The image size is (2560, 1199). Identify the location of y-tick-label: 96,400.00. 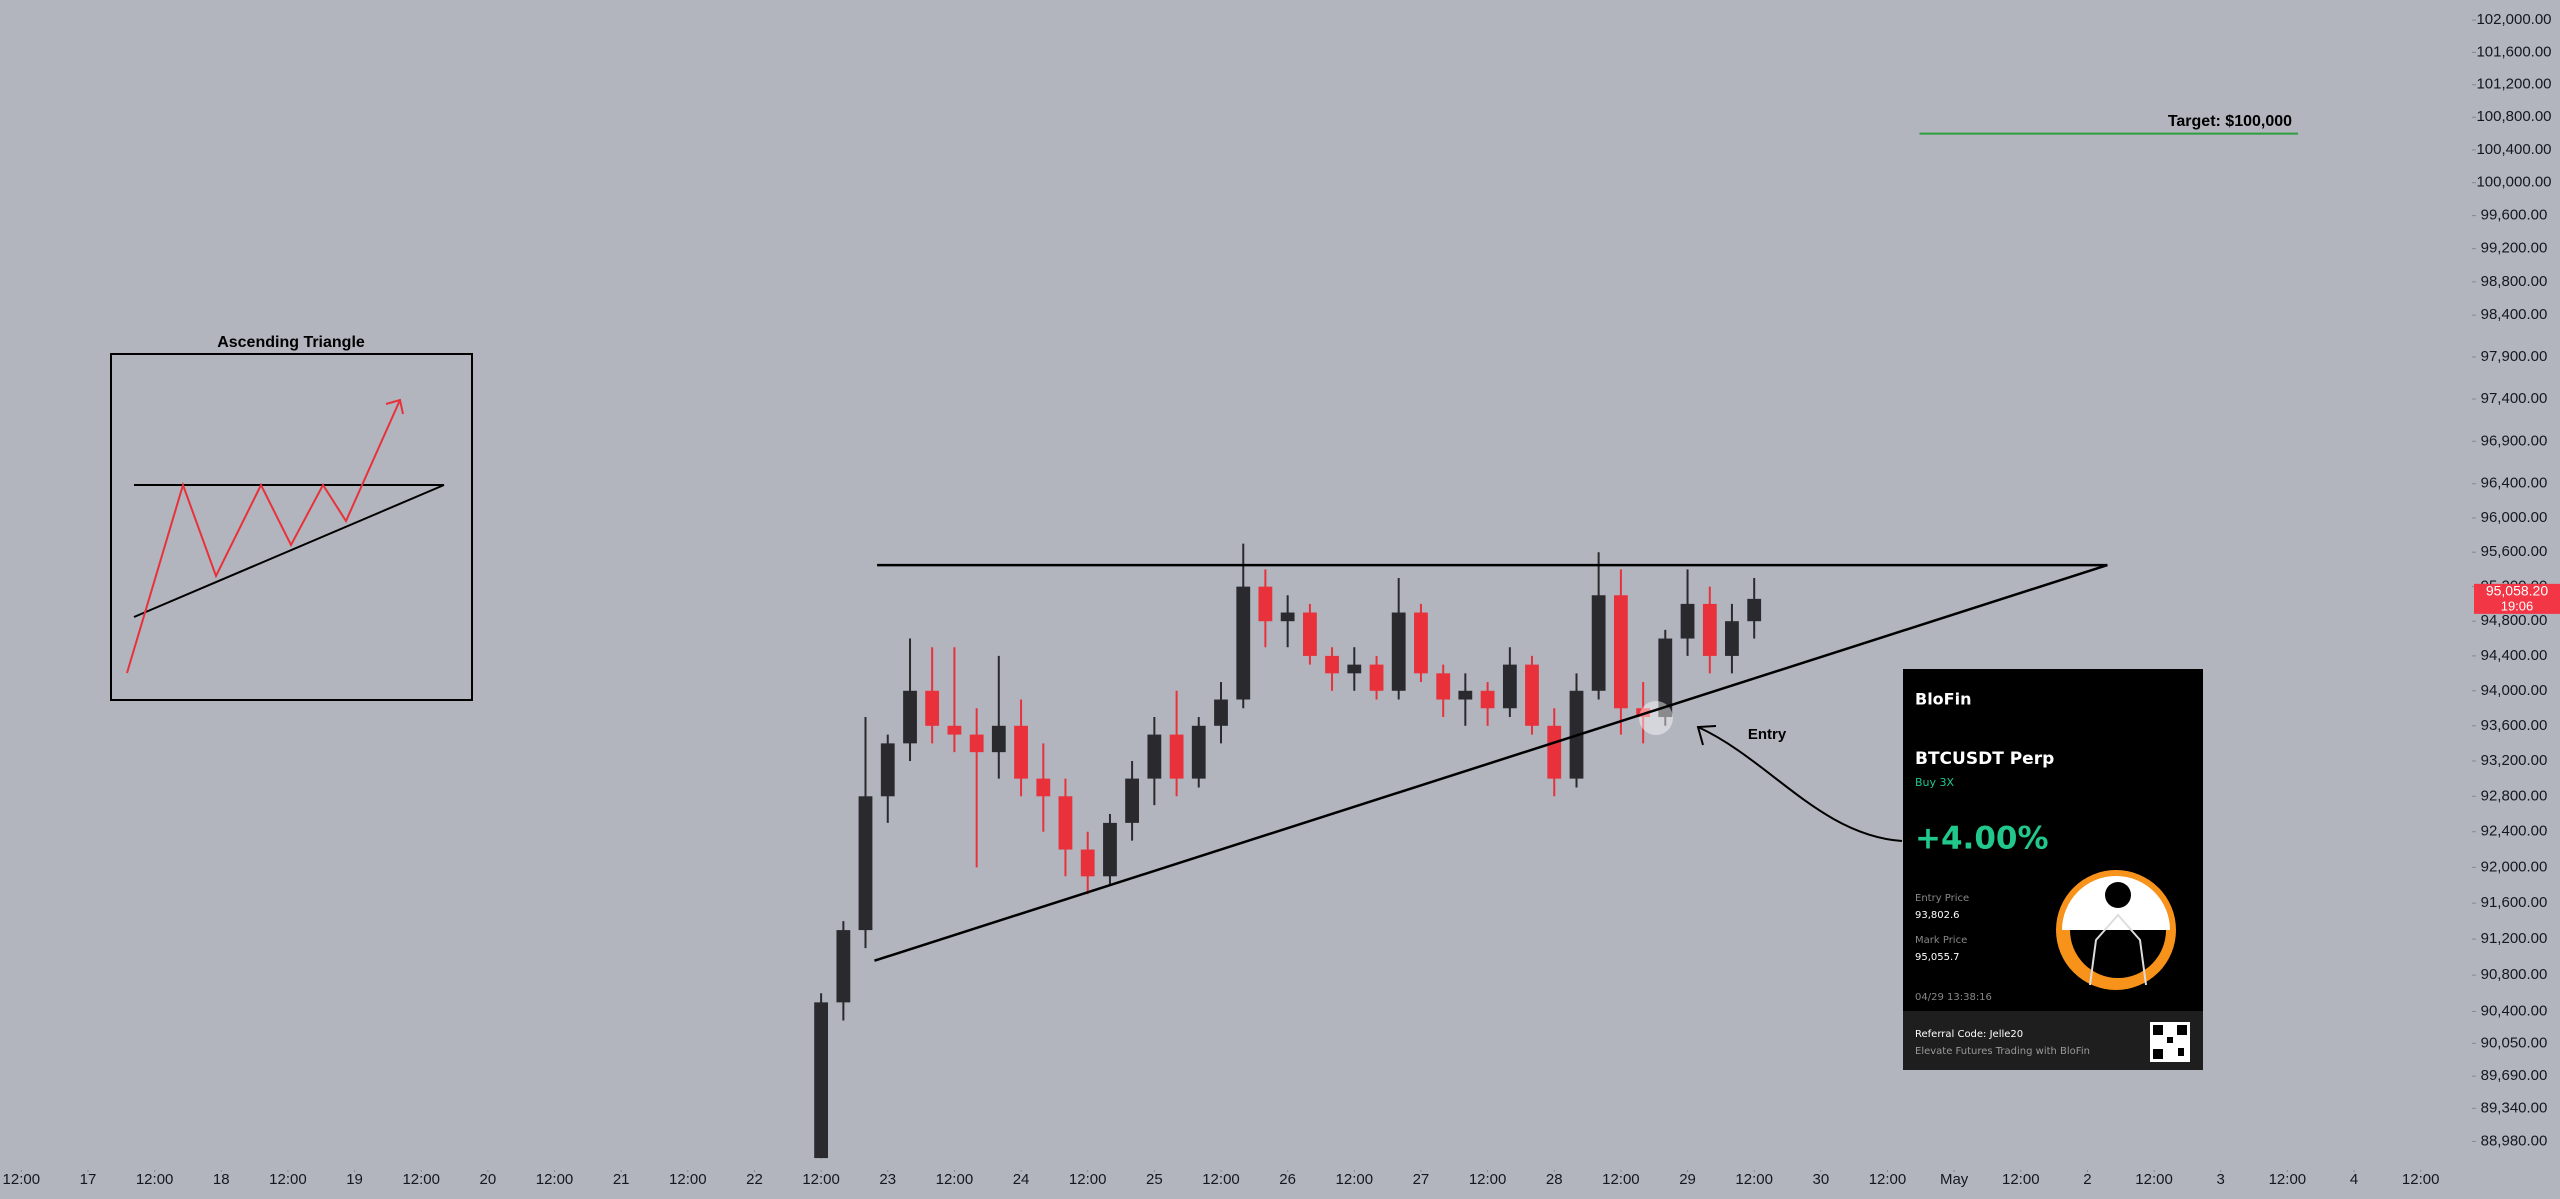
(2514, 483).